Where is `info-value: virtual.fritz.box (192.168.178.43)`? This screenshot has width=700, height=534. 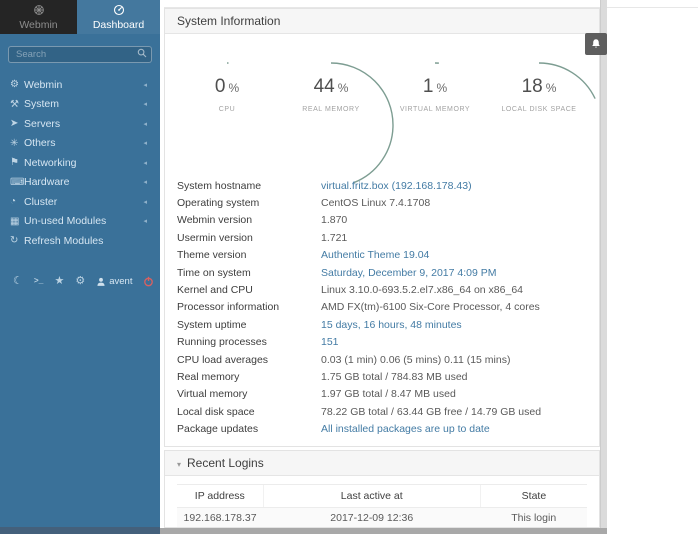 info-value: virtual.fritz.box (192.168.178.43) is located at coordinates (396, 185).